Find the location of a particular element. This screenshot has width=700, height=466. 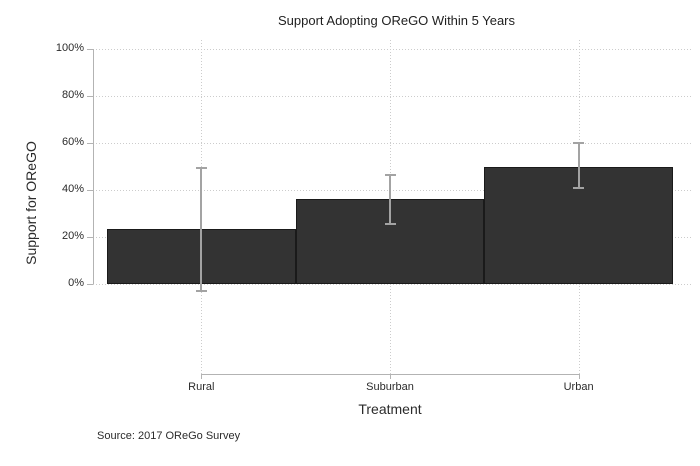

y-axis-line is located at coordinates (93, 166).